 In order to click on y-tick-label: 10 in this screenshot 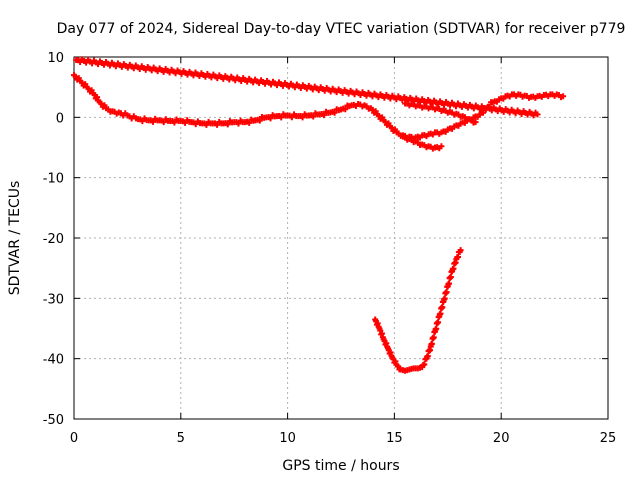, I will do `click(55, 58)`.